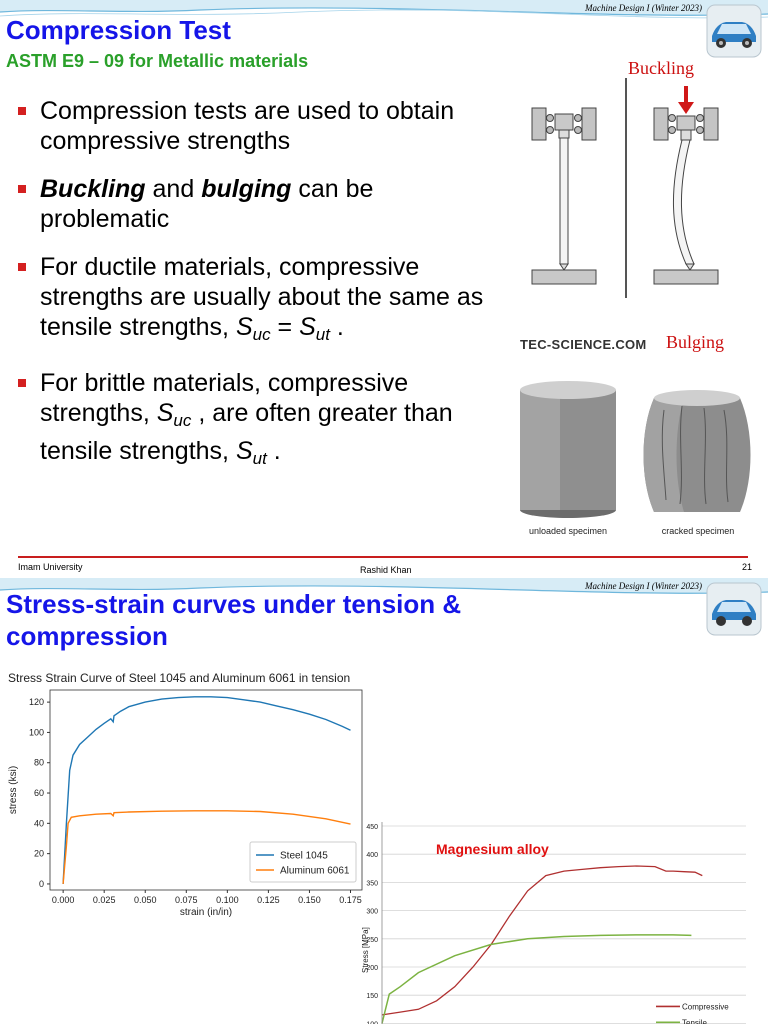 Image resolution: width=768 pixels, height=1024 pixels. What do you see at coordinates (661, 68) in the screenshot?
I see `buckling-label: Buckling` at bounding box center [661, 68].